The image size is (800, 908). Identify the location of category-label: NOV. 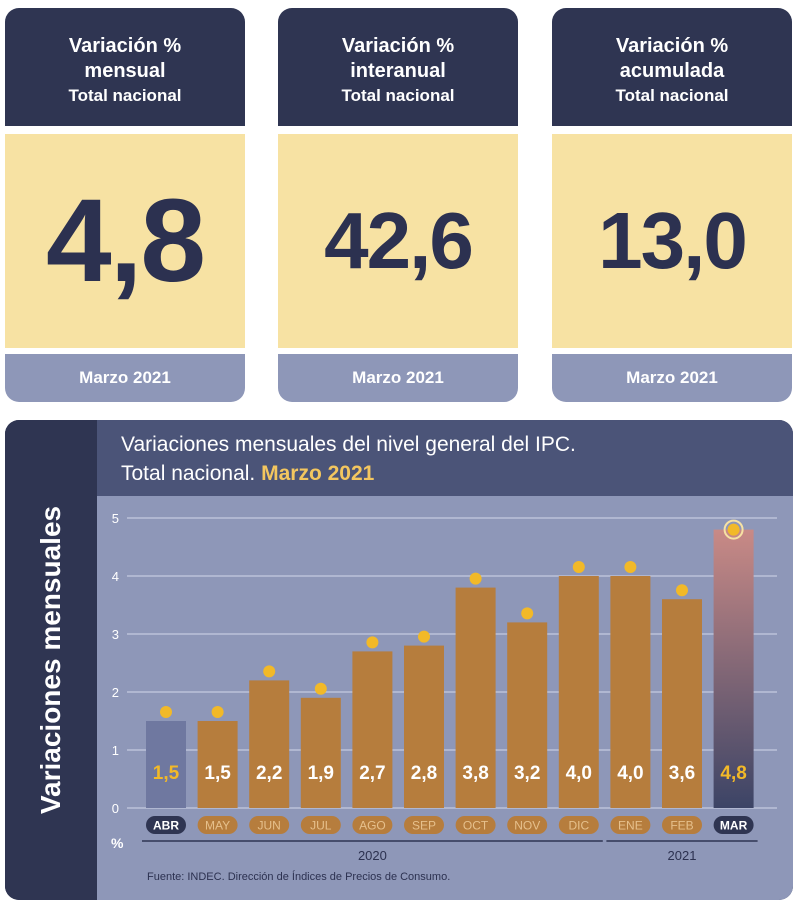
(527, 826).